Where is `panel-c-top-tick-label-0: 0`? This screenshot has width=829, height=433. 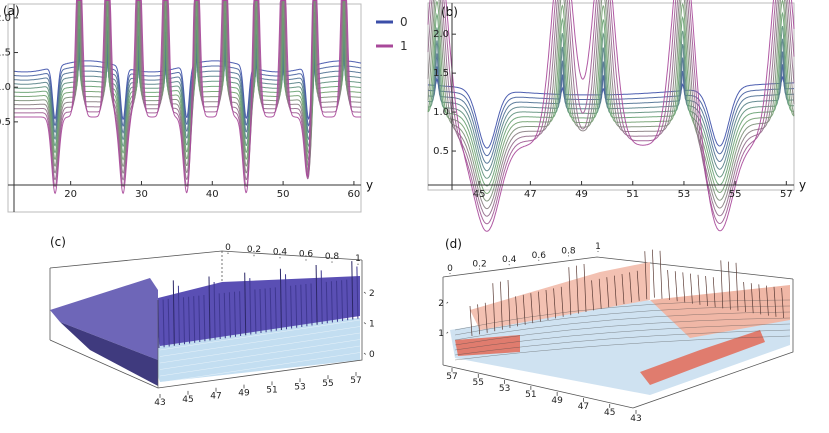
panel-c-top-tick-label-0: 0 is located at coordinates (228, 248).